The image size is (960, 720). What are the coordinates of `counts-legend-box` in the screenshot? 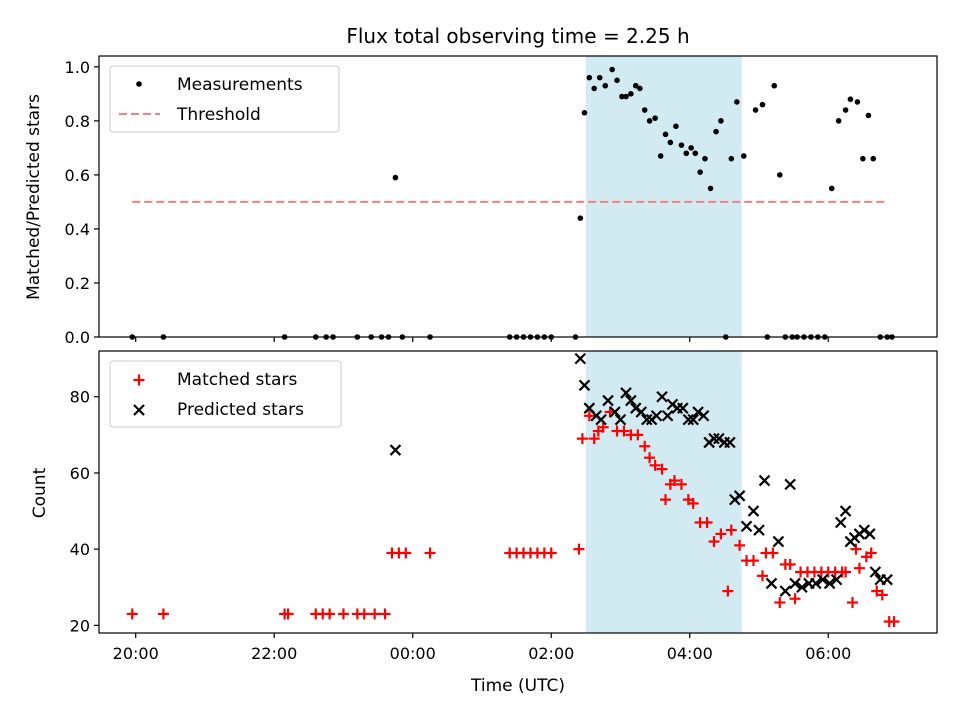 It's located at (225, 394).